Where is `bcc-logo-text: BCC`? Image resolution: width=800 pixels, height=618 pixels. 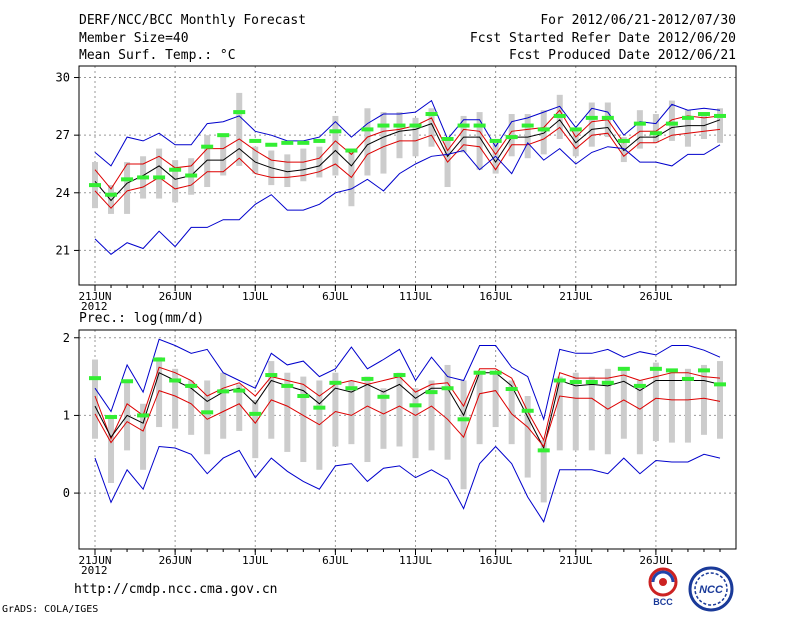 bcc-logo-text: BCC is located at coordinates (663, 602).